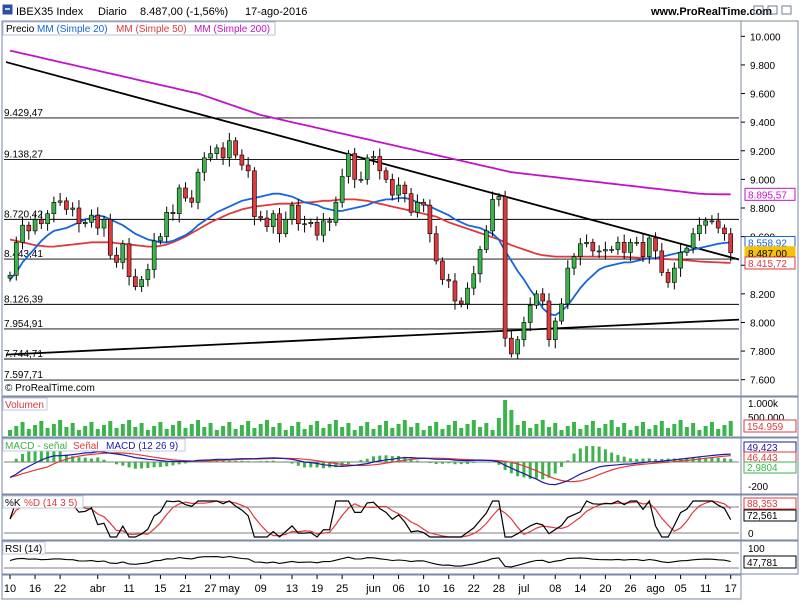 Image resolution: width=800 pixels, height=605 pixels. Describe the element at coordinates (711, 12) in the screenshot. I see `site-url: www.ProRealTime.com` at that location.